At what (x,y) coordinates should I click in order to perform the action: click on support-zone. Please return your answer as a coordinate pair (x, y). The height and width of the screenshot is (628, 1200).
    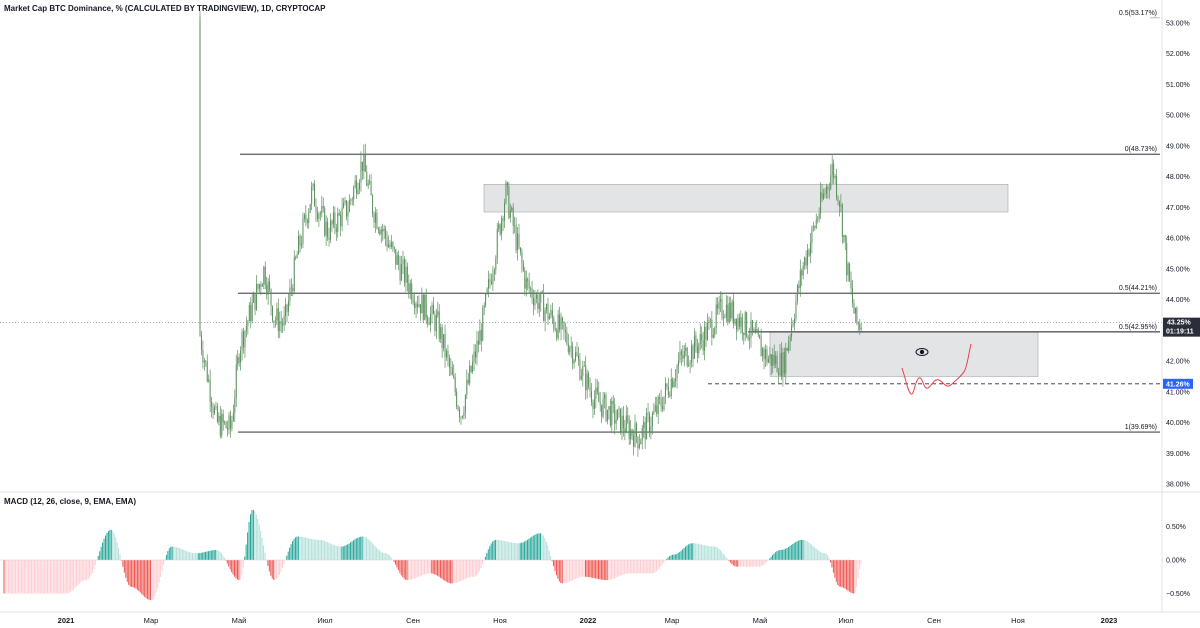
    Looking at the image, I should click on (904, 354).